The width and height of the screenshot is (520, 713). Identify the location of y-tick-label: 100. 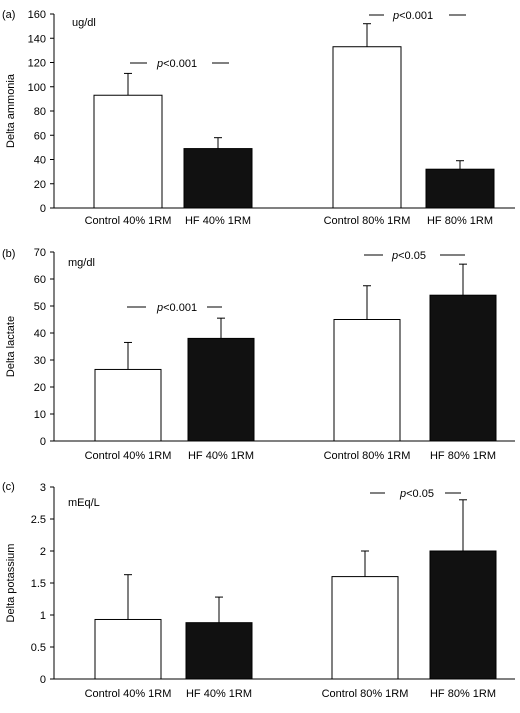
(37, 88).